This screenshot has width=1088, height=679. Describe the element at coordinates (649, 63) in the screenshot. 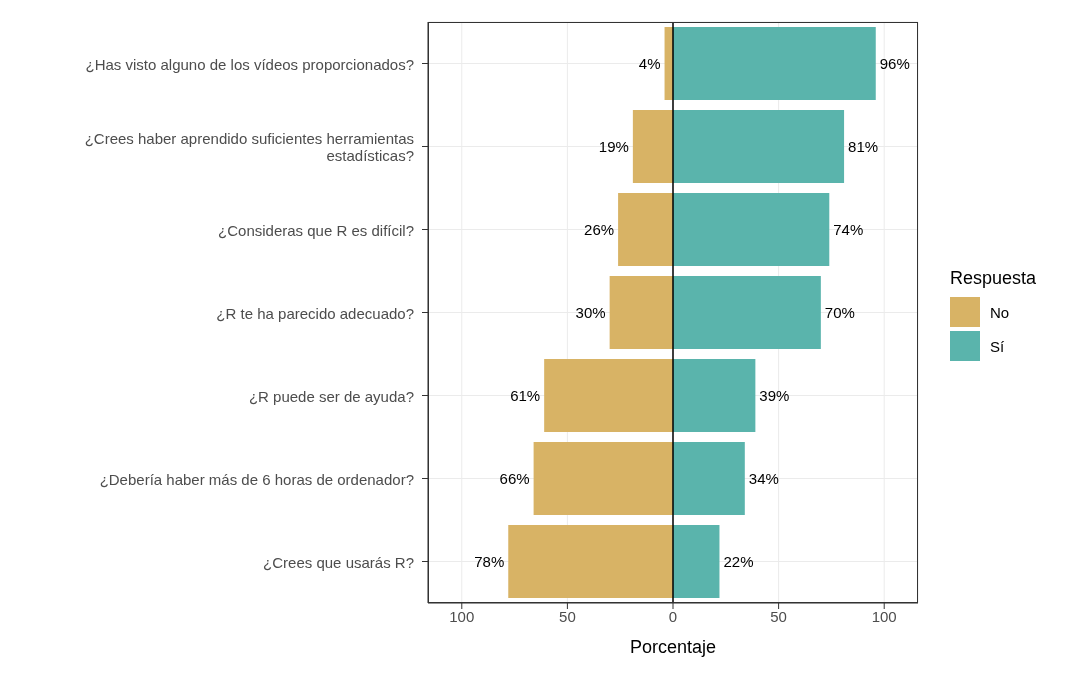

I see `data-label: 4%` at that location.